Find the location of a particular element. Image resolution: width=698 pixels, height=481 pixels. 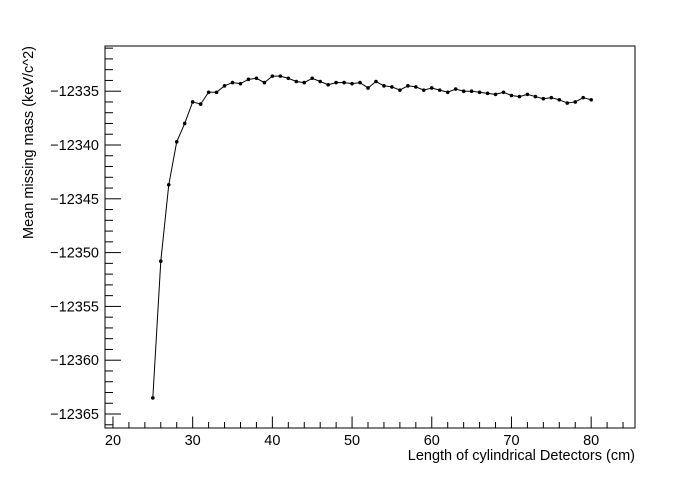

x-tick-label: 20 is located at coordinates (113, 441).